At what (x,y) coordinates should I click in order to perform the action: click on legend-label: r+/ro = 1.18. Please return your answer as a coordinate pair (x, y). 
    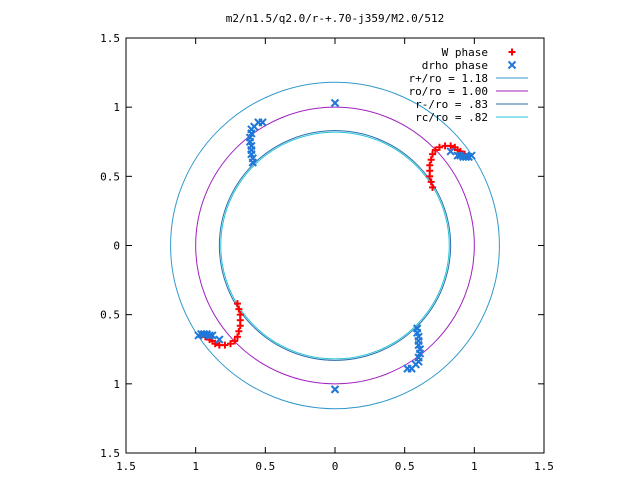
    Looking at the image, I should click on (448, 78).